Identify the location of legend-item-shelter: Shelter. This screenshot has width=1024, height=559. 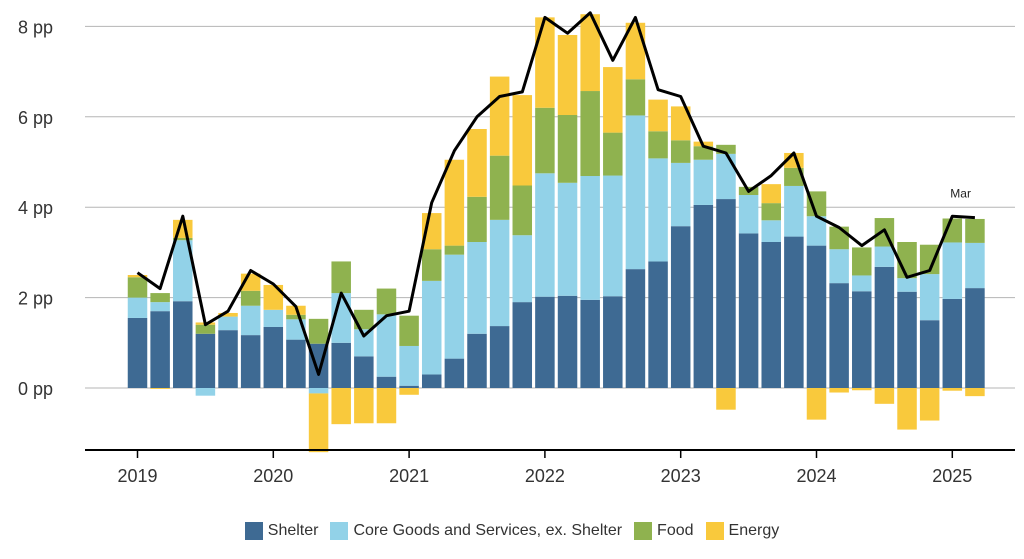
(281, 531).